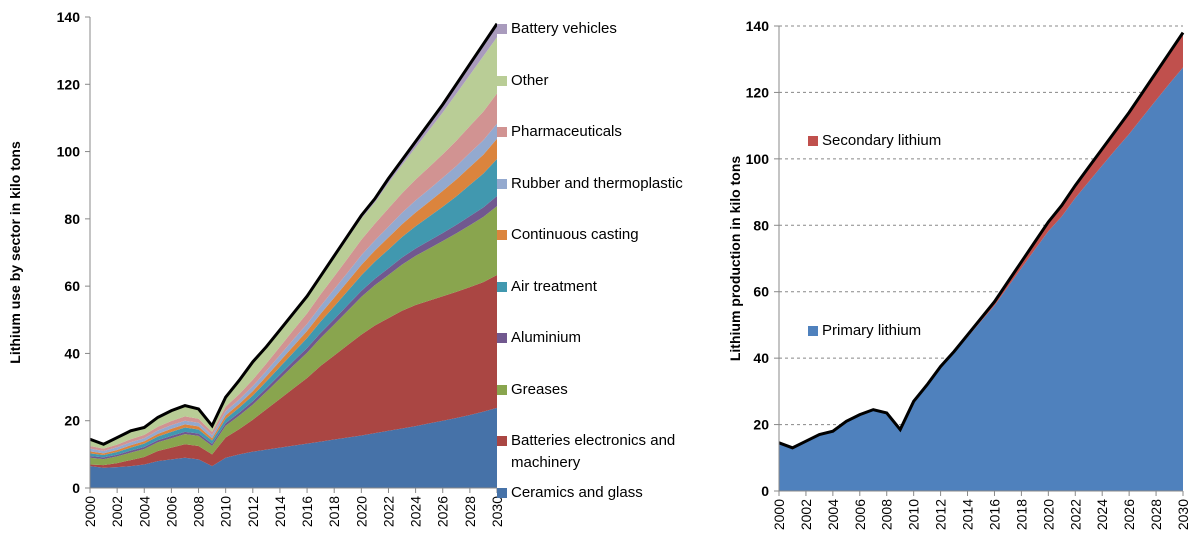 The height and width of the screenshot is (540, 1192). I want to click on legend-label: Air treatment, so click(554, 286).